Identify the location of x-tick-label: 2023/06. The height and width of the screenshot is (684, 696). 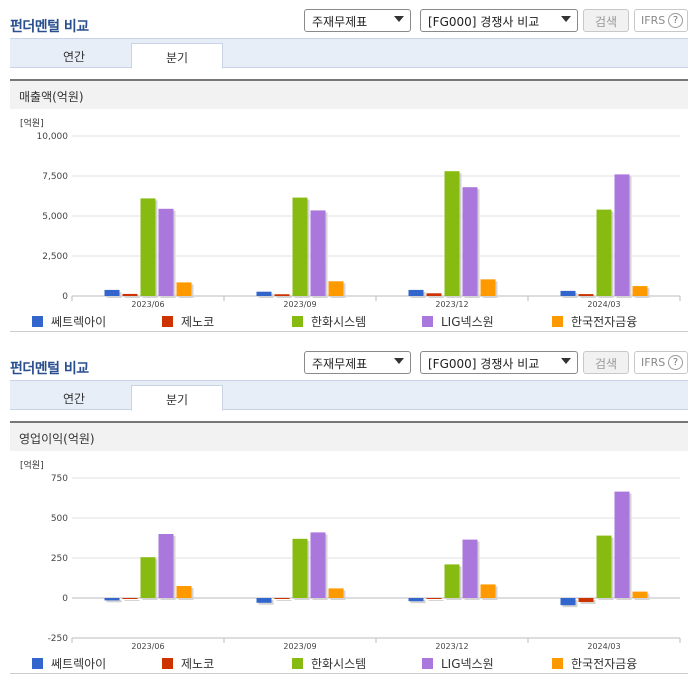
(147, 304).